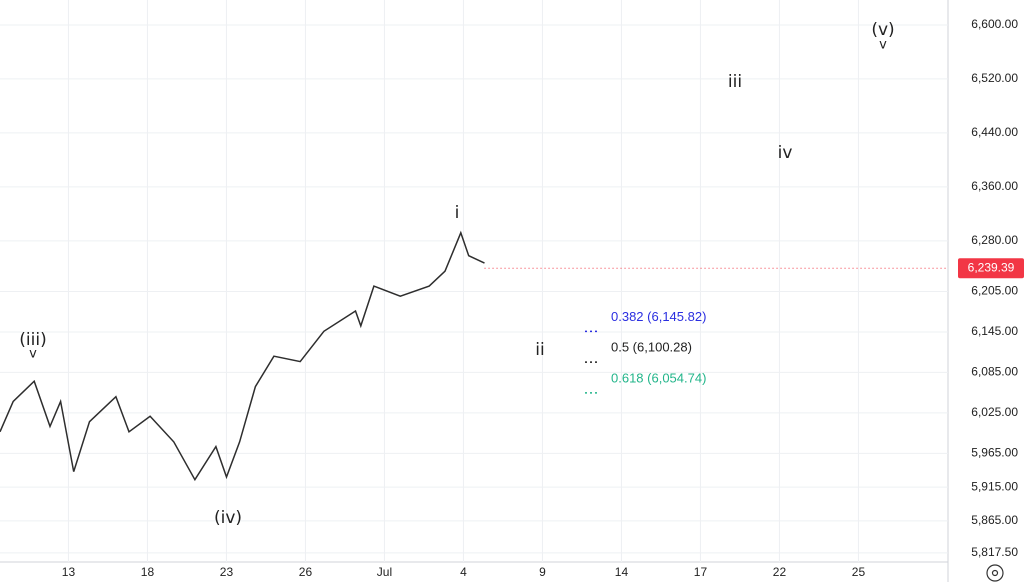 This screenshot has height=582, width=1024. I want to click on last-price-label: 6,239.39, so click(991, 267).